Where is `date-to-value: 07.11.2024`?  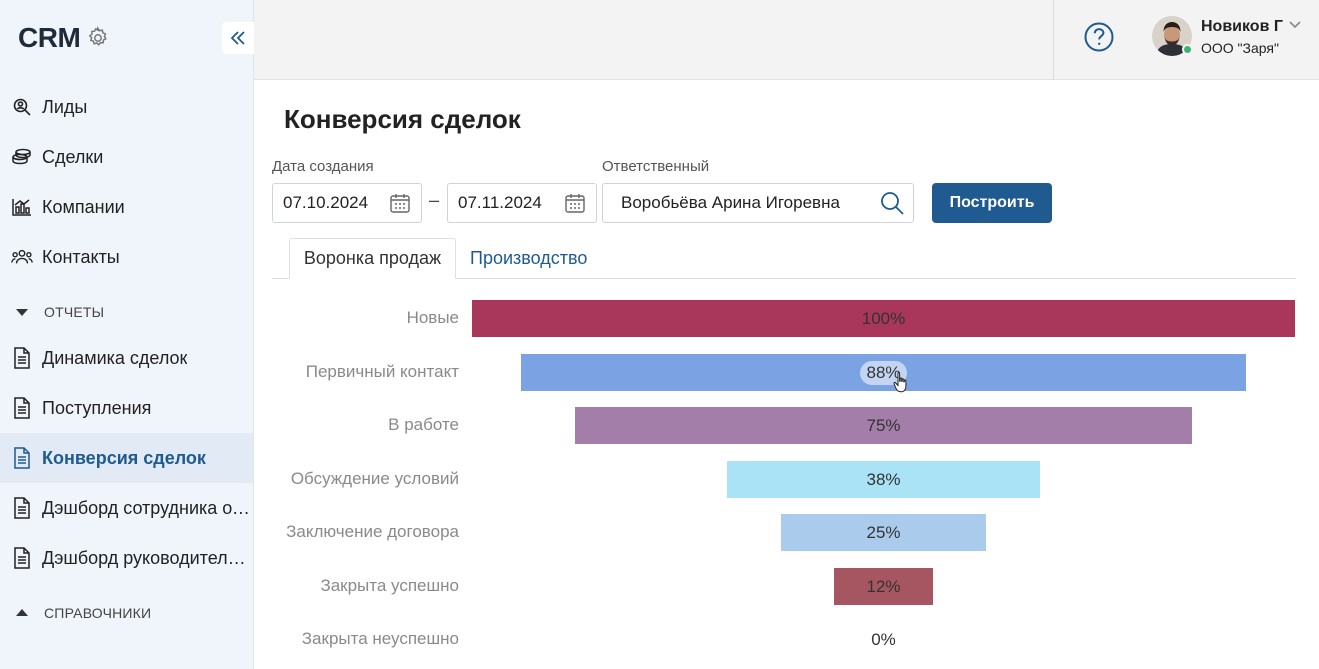 date-to-value: 07.11.2024 is located at coordinates (500, 202).